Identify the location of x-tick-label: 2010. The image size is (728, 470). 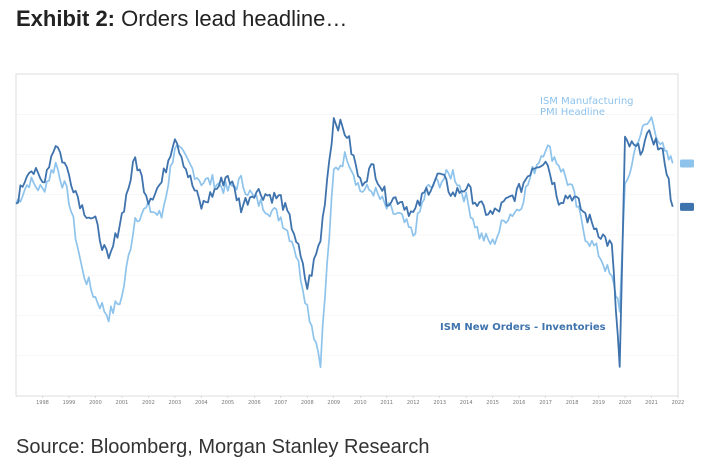
(360, 403).